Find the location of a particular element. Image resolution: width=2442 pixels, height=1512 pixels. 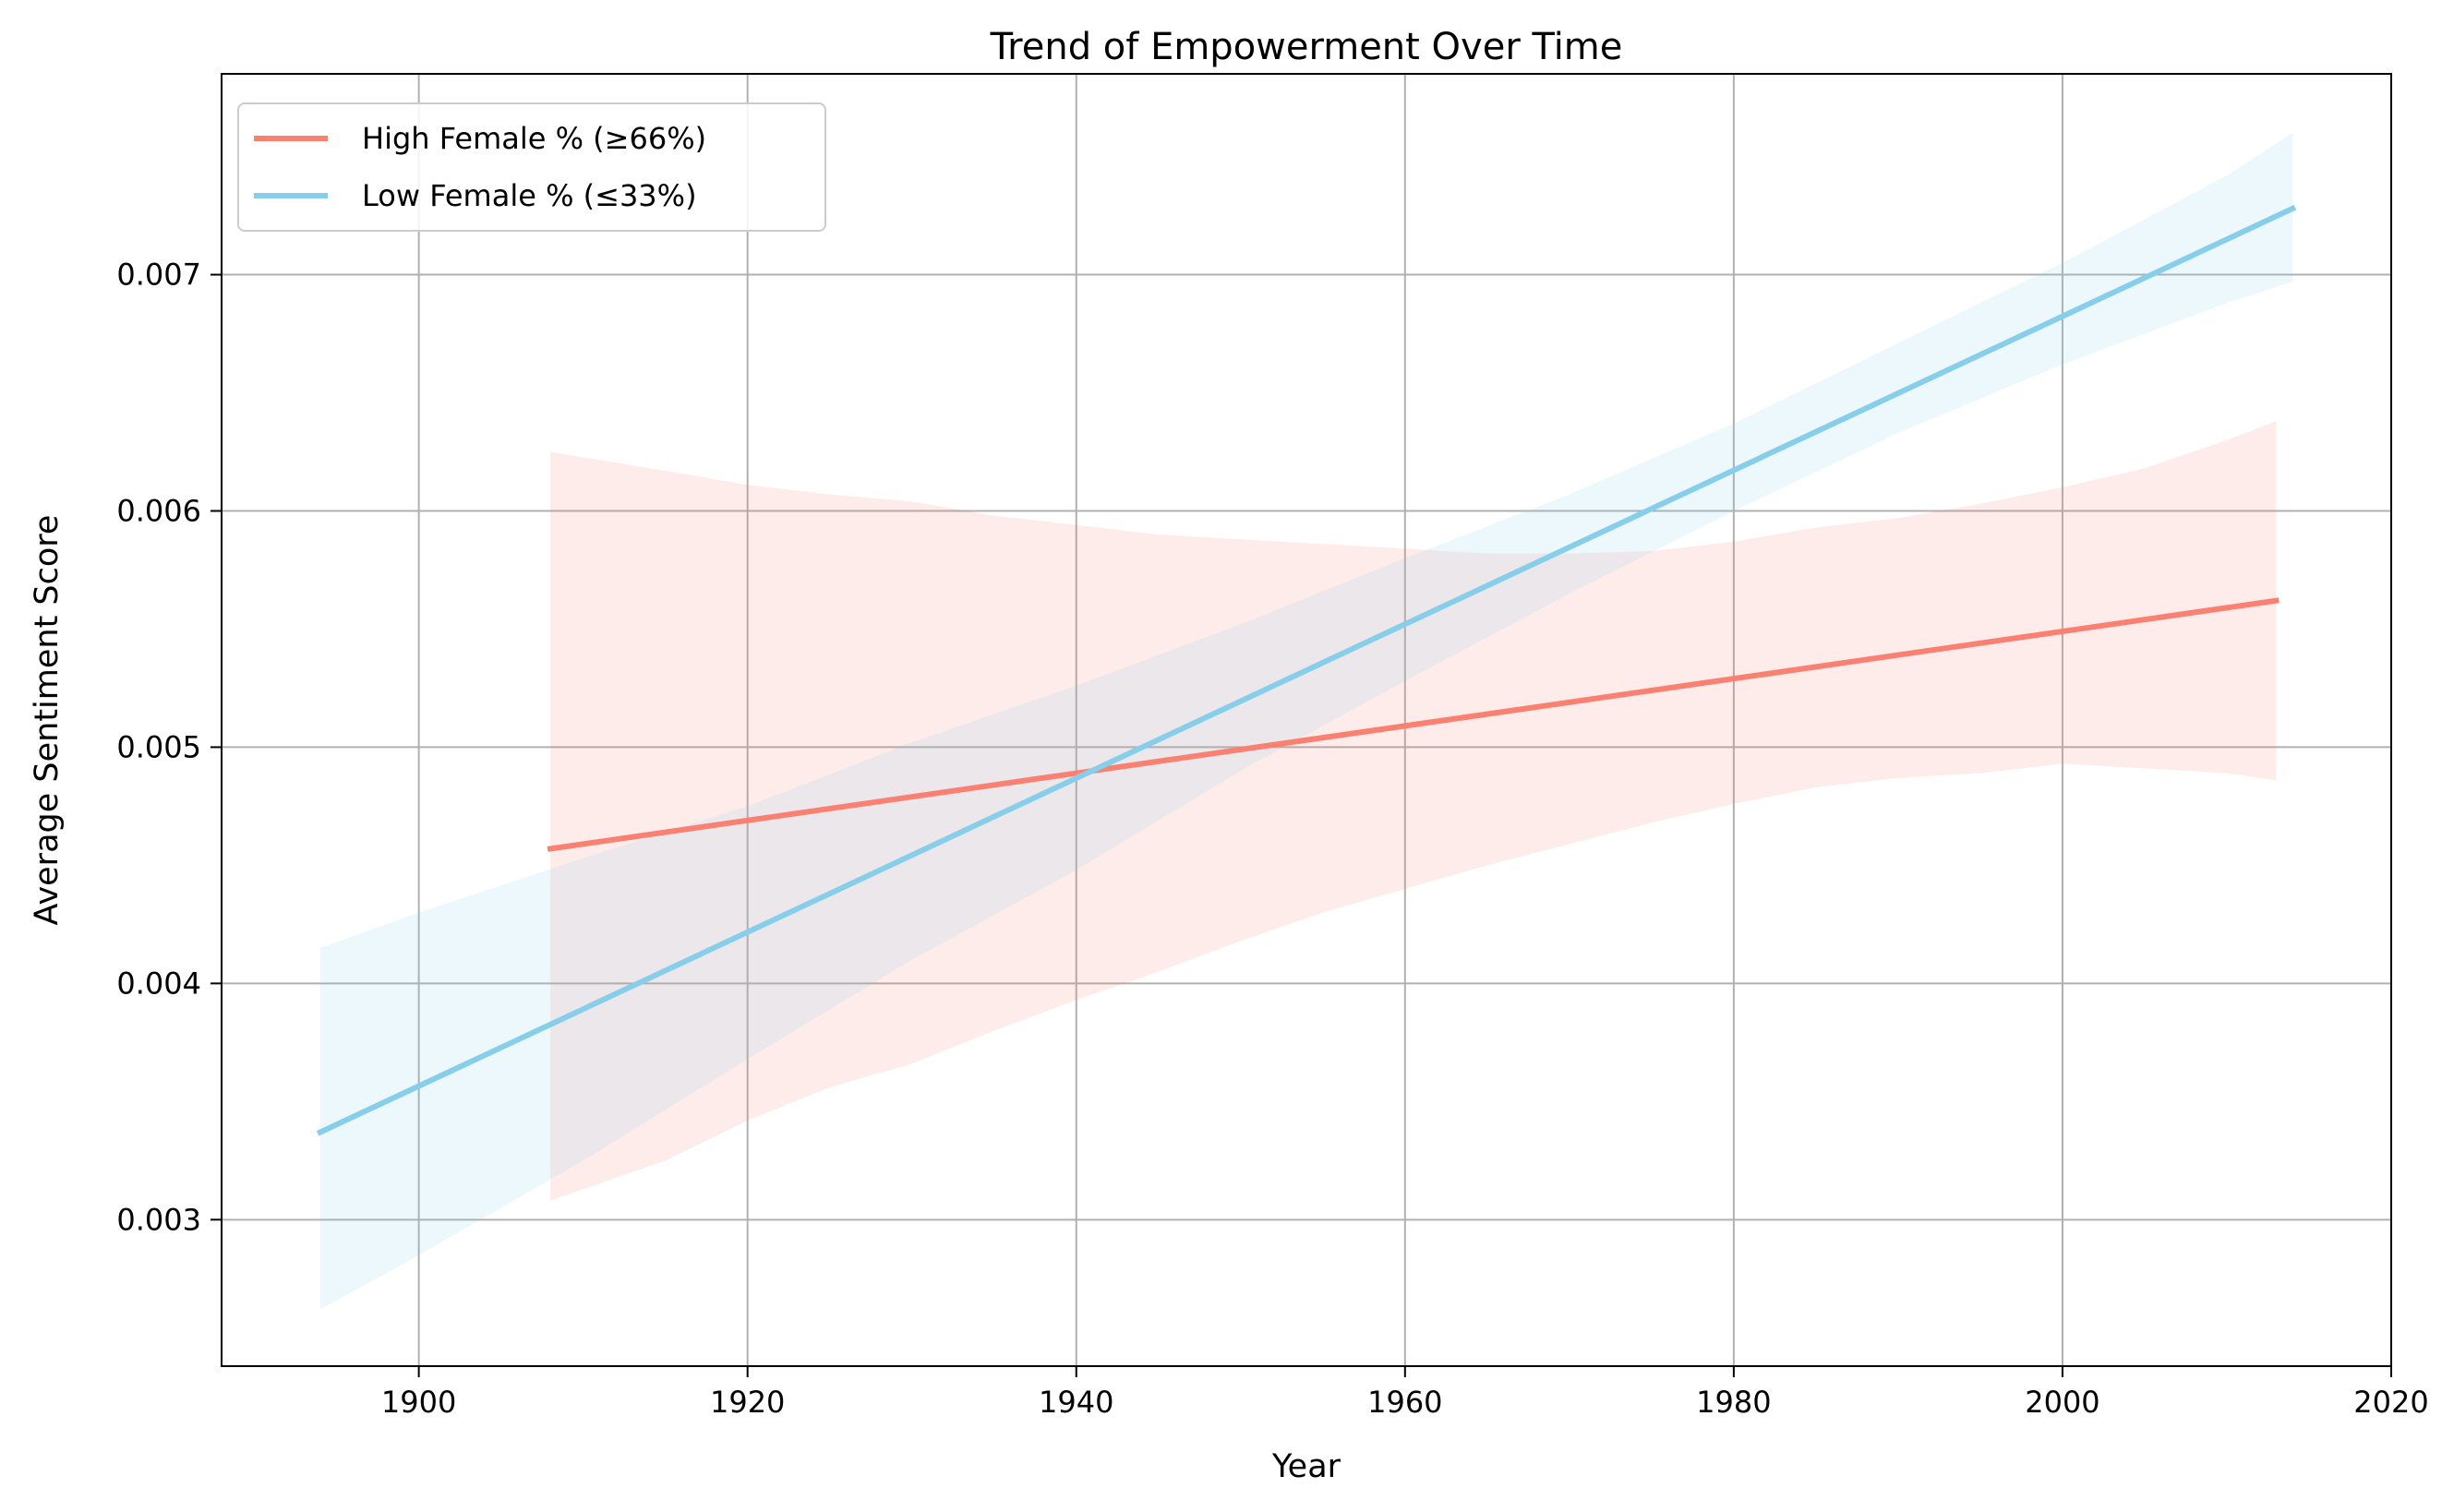

x-tick-label: 2000 is located at coordinates (2062, 1402).